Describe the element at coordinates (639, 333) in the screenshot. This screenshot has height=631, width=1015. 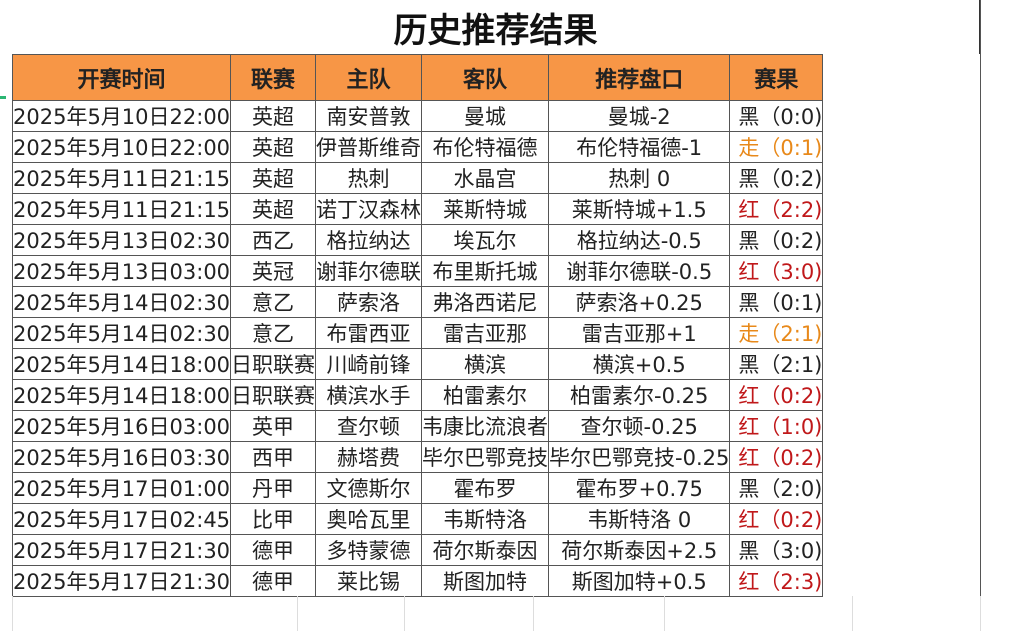
I see `cell-pick: 雷吉亚那+1` at that location.